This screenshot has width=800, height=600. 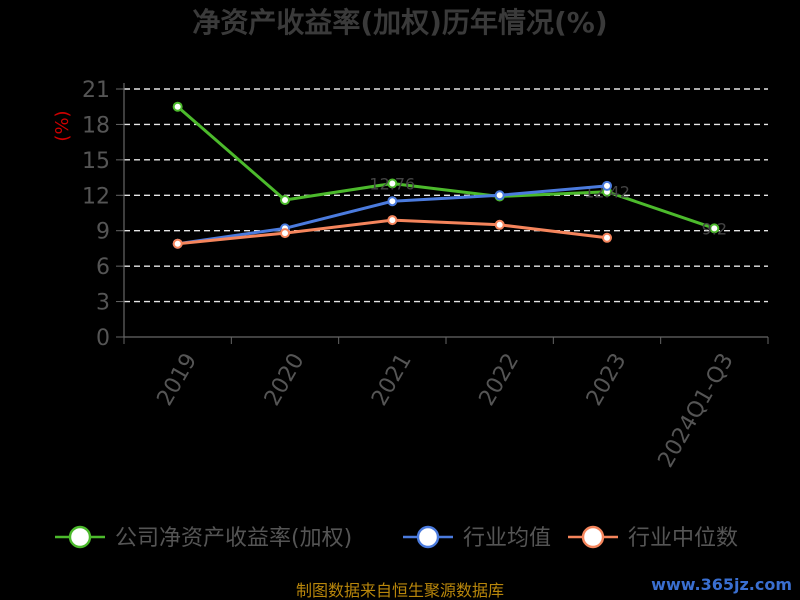 What do you see at coordinates (721, 584) in the screenshot?
I see `watermark: www.365jz.com` at bounding box center [721, 584].